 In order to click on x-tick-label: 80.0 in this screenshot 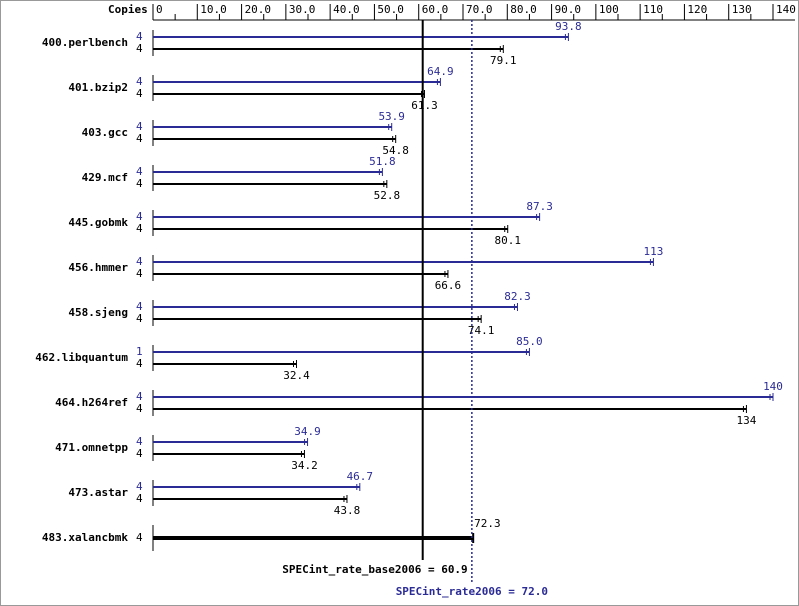, I will do `click(523, 9)`.